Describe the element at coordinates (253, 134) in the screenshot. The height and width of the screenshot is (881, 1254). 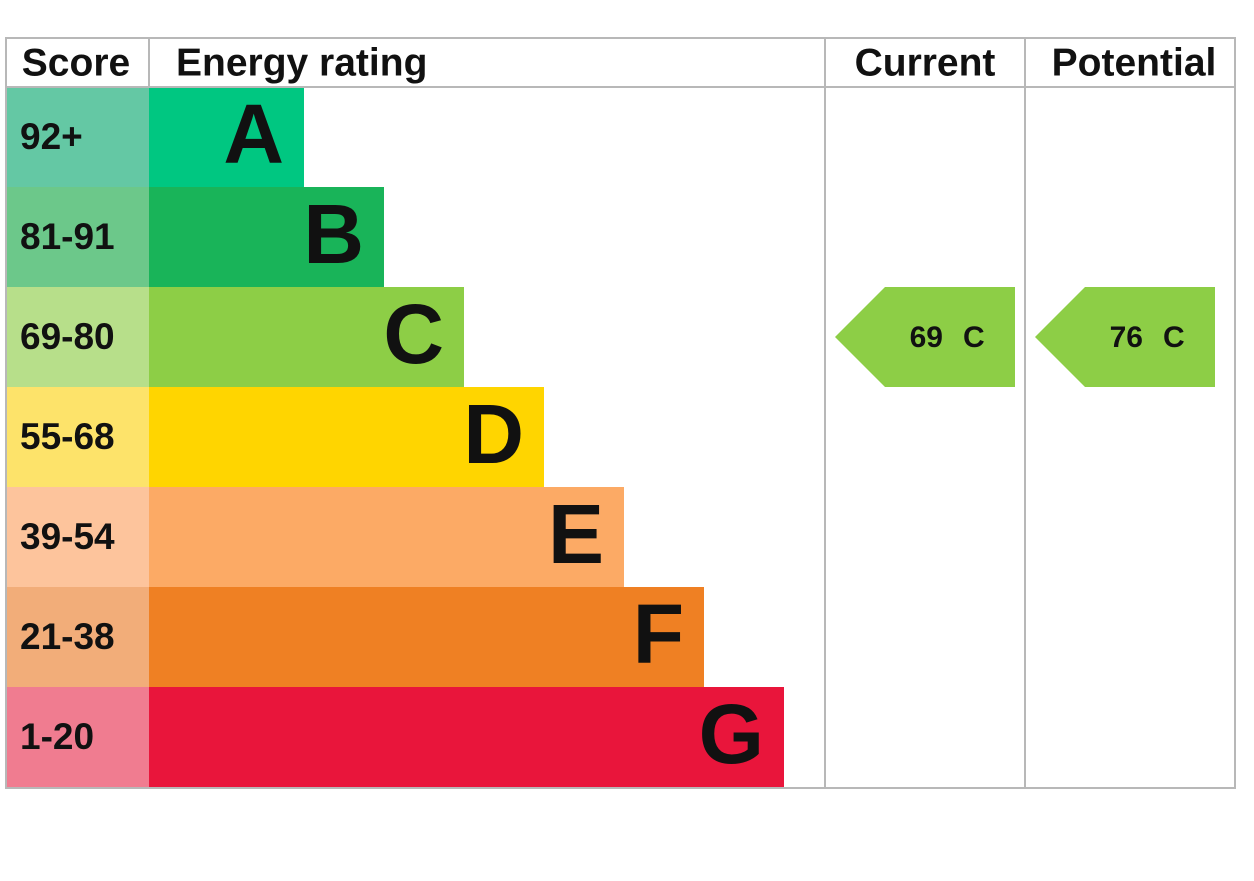
I see `band-letter: A` at that location.